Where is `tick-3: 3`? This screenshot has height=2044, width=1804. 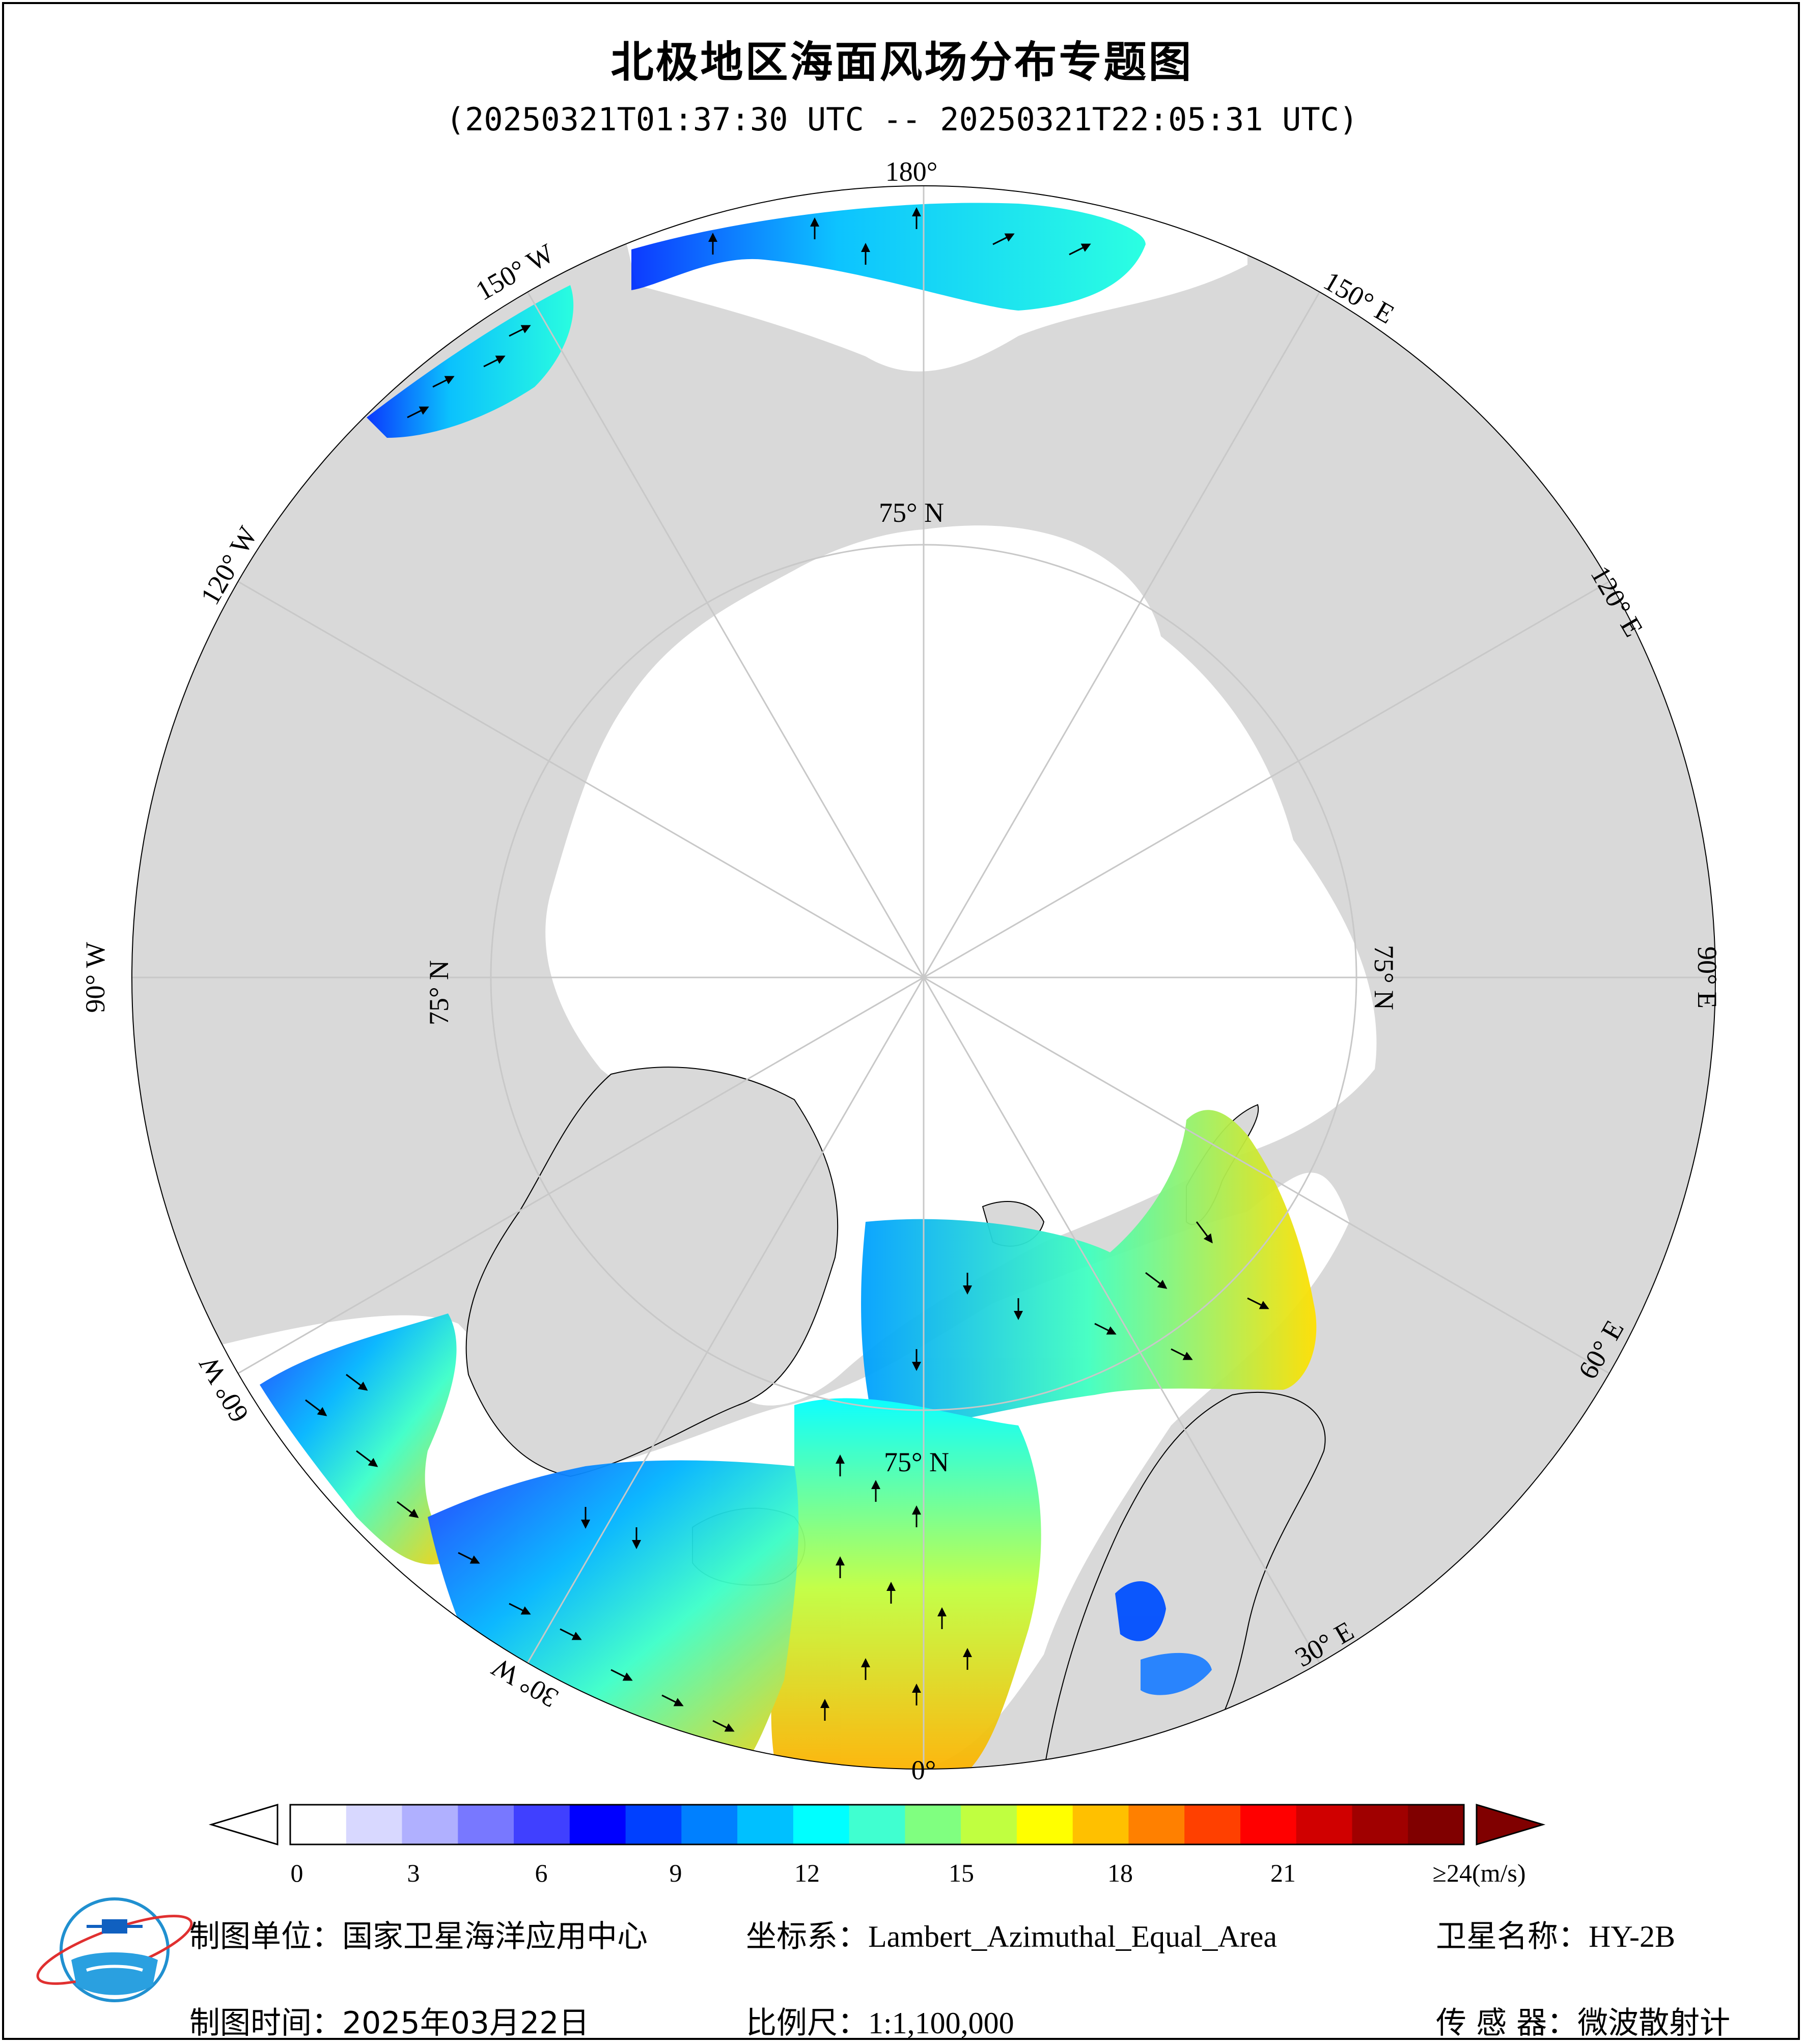 tick-3: 3 is located at coordinates (413, 1873).